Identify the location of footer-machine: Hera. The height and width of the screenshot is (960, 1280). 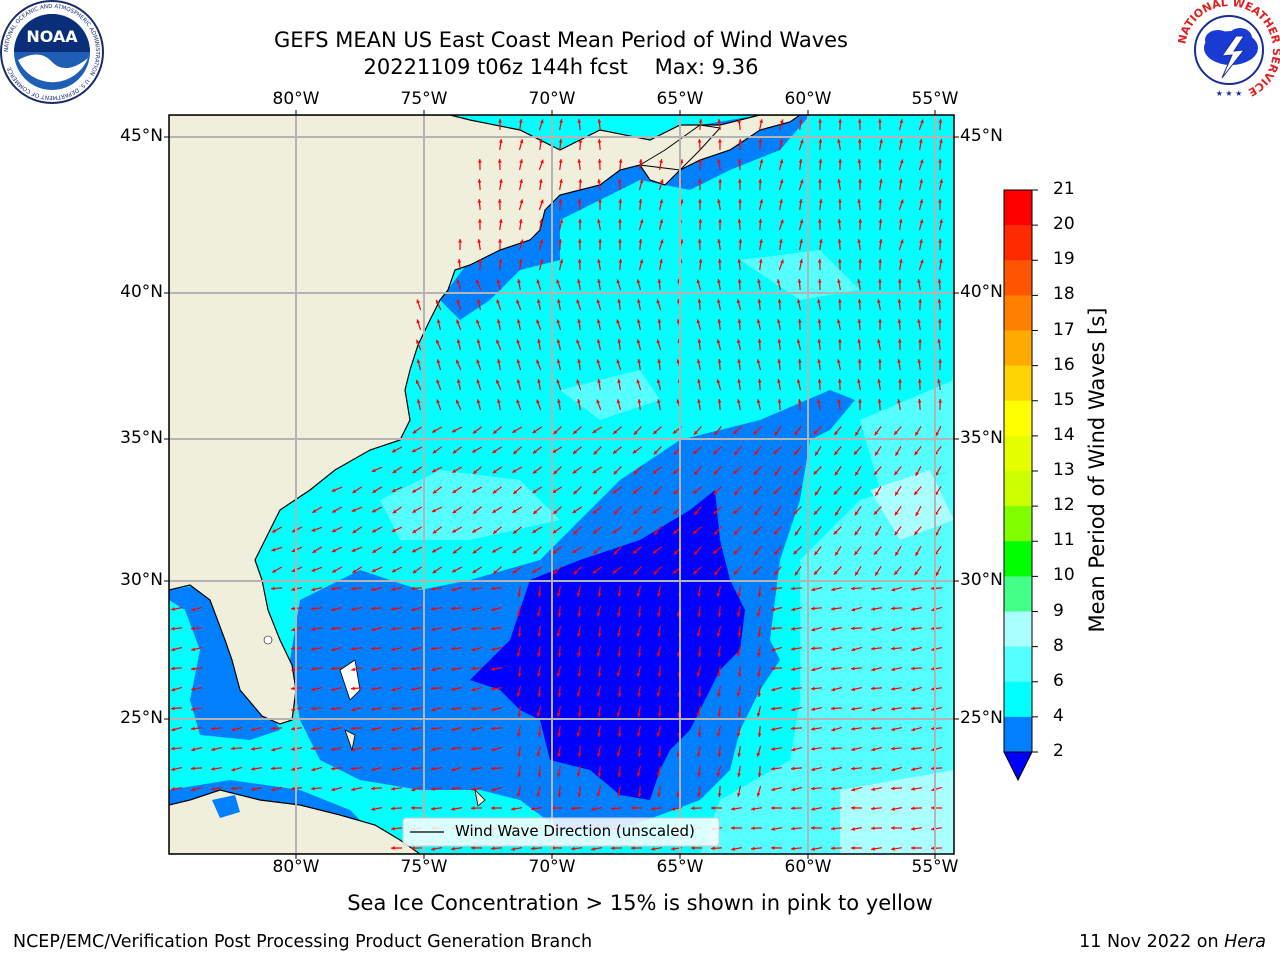
(1245, 942).